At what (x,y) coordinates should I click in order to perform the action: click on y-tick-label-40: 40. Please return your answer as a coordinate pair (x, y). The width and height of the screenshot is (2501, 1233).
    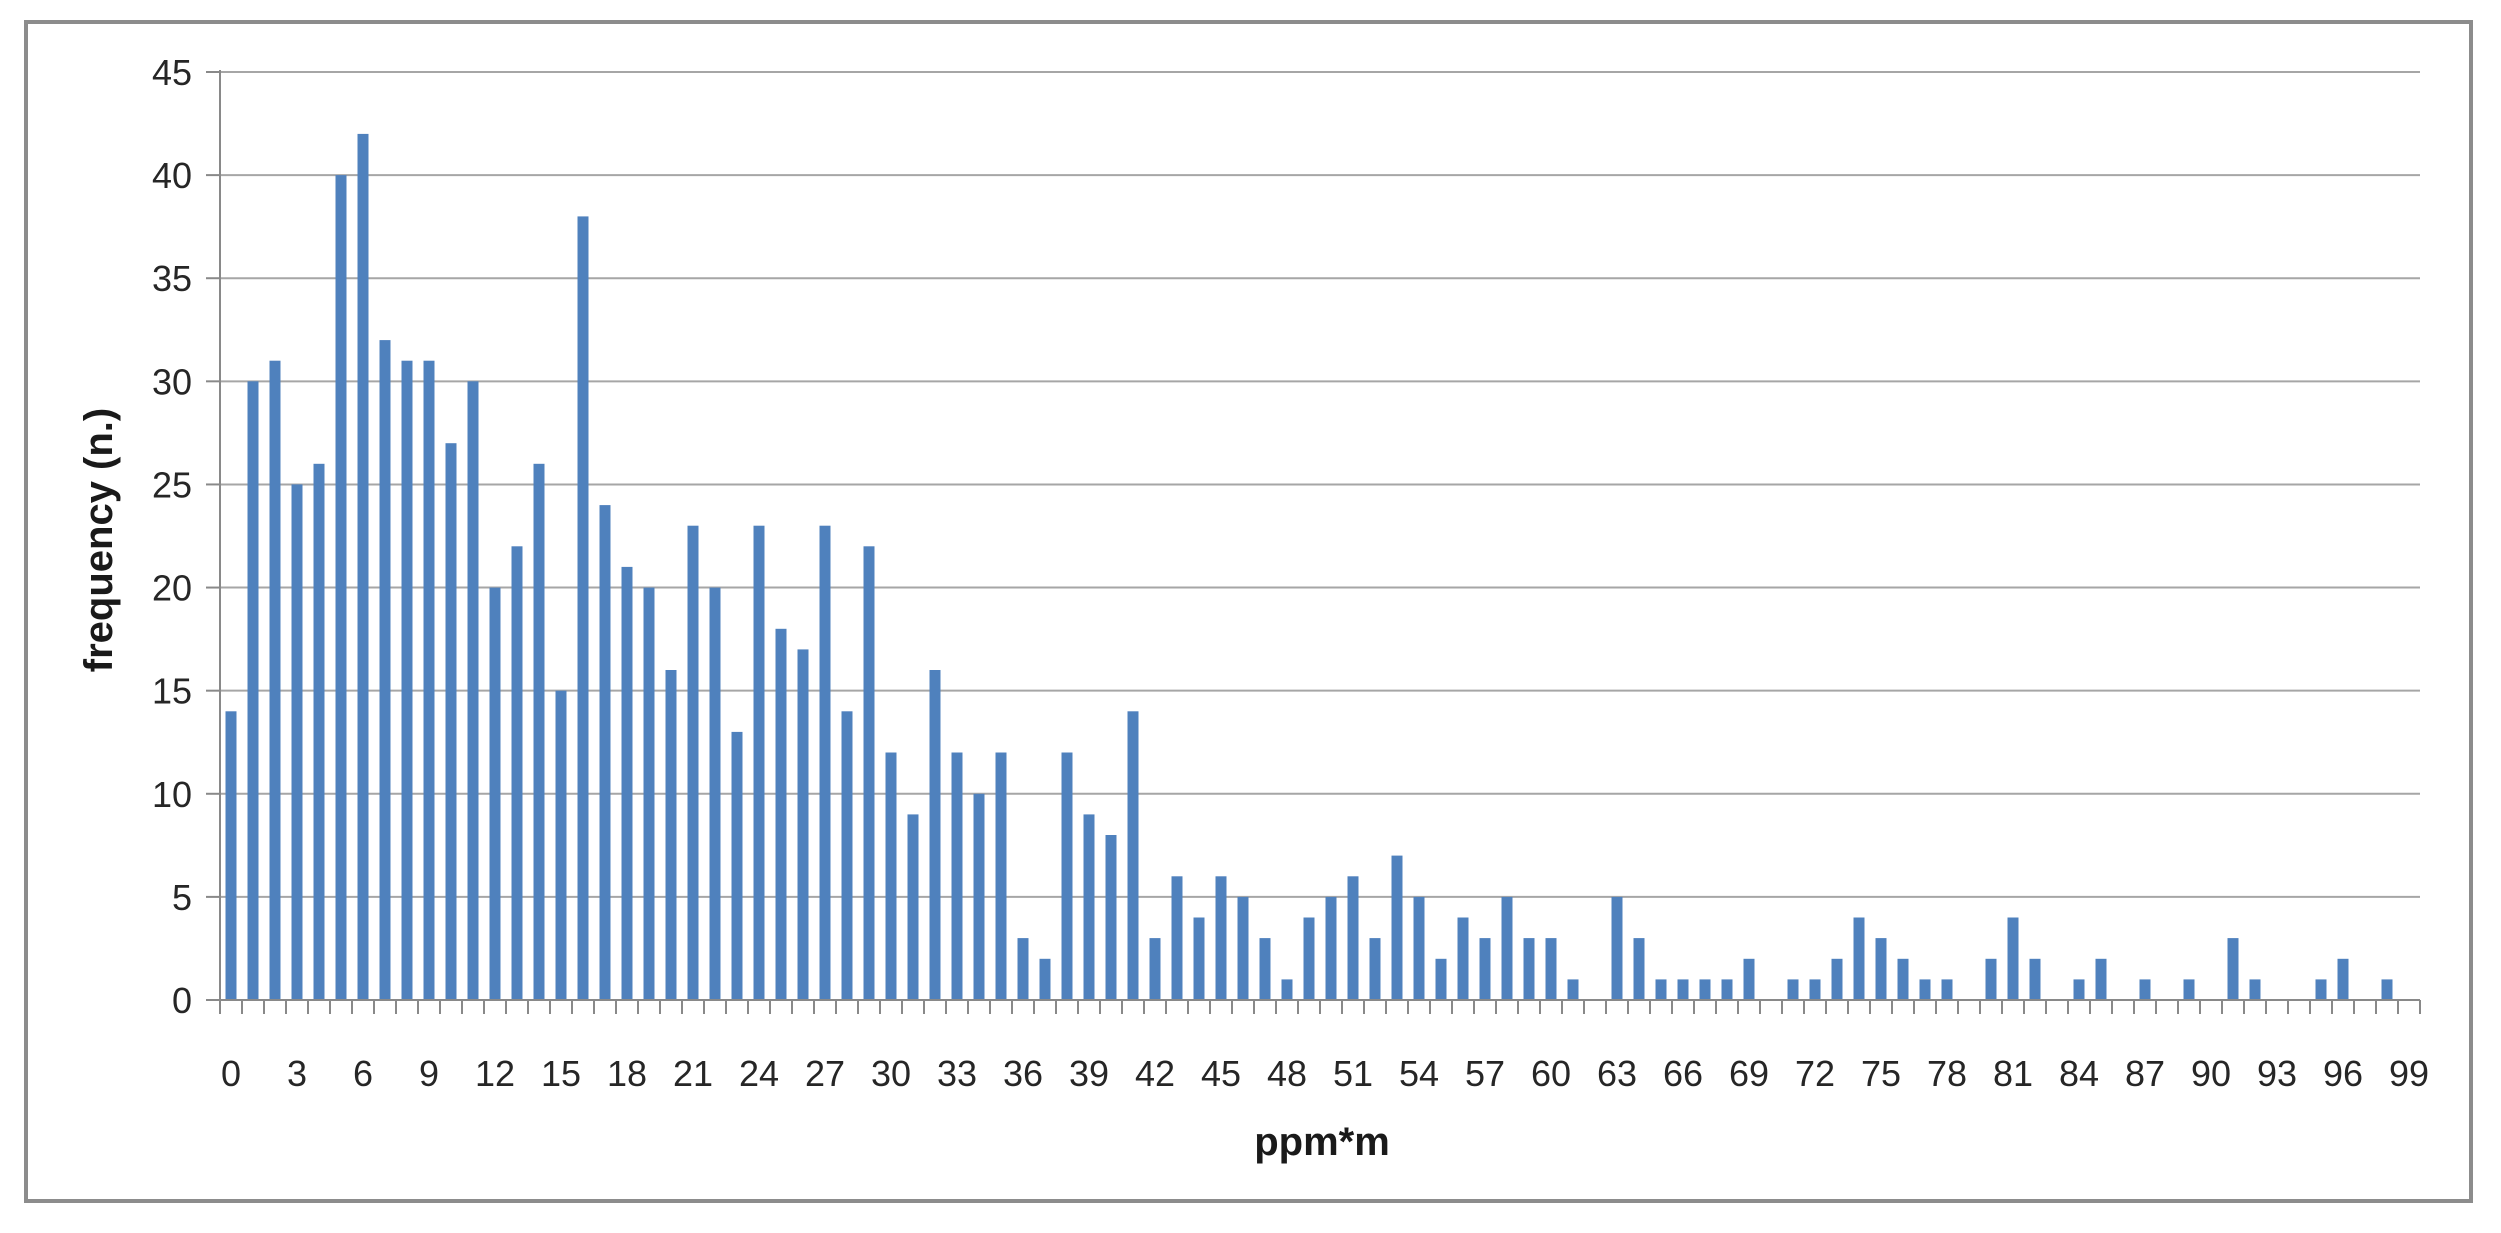
    Looking at the image, I should click on (172, 175).